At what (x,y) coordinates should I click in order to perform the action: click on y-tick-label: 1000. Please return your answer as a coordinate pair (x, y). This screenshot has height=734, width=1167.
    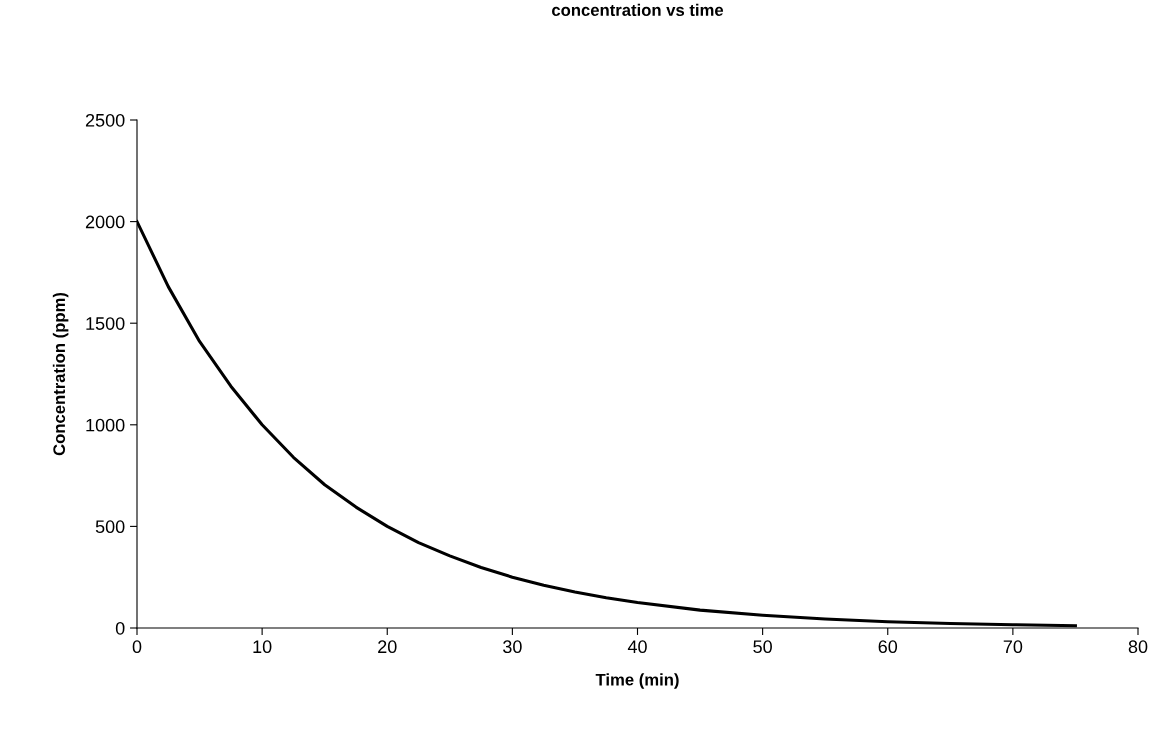
    Looking at the image, I should click on (105, 425).